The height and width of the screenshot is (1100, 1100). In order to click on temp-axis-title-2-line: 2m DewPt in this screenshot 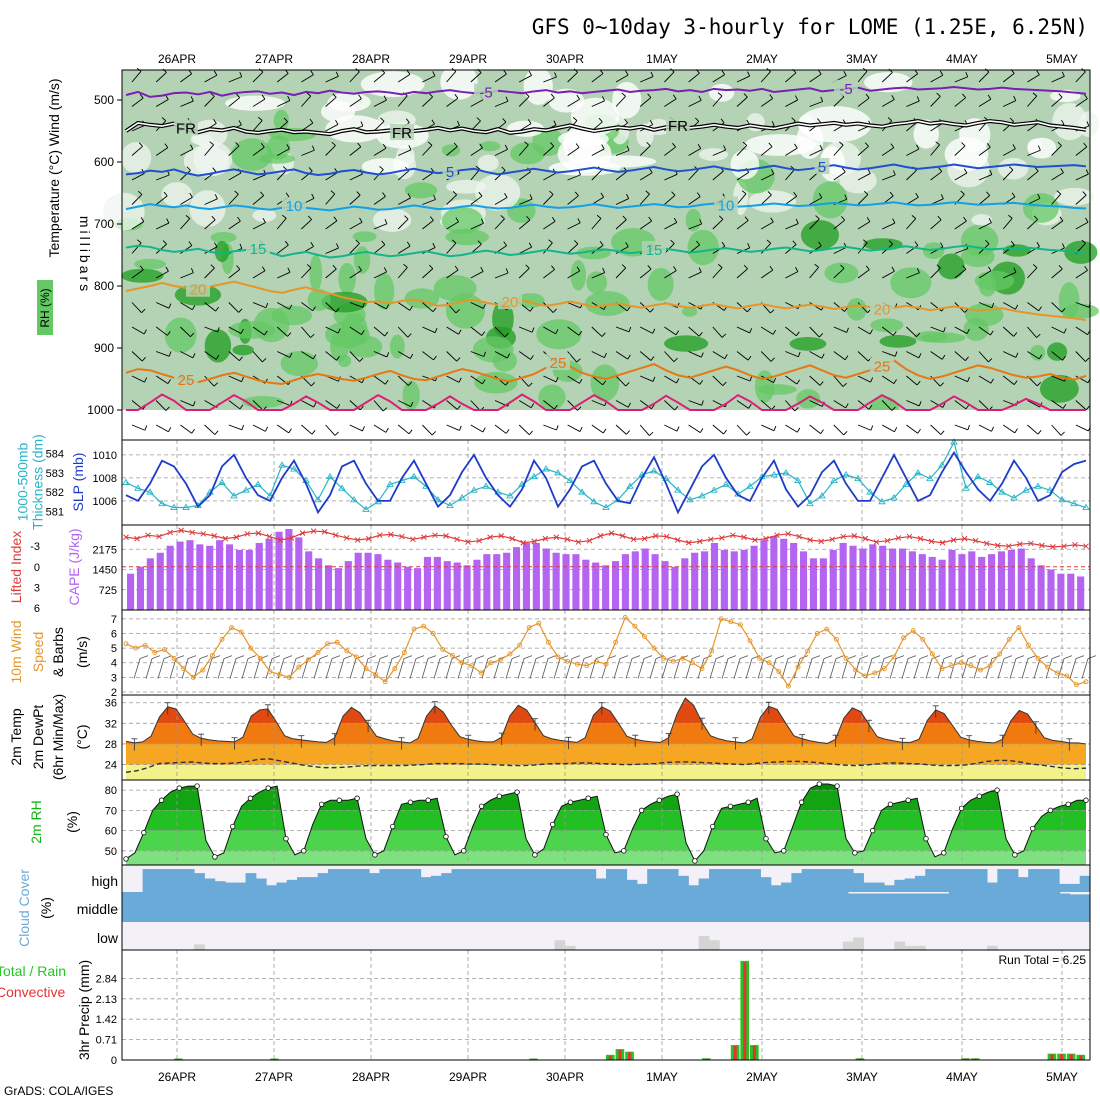, I will do `click(38, 737)`.